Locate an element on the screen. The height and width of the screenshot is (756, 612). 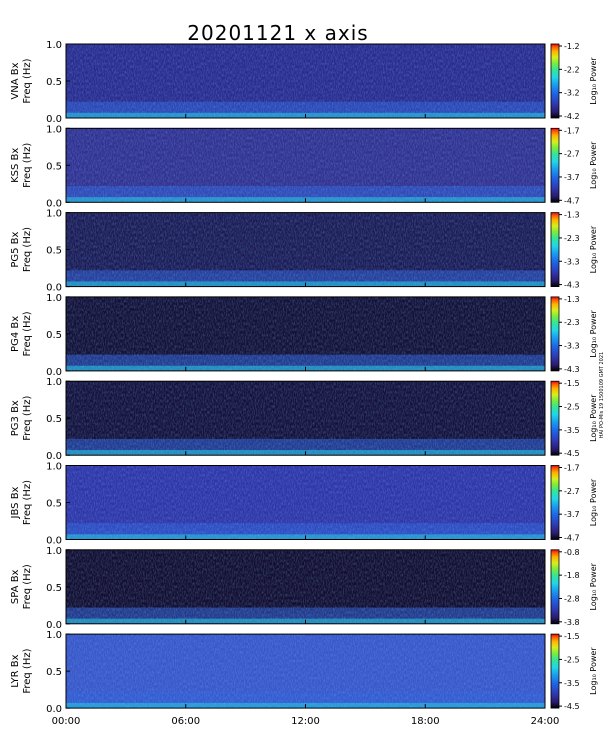
x-tick-label: 18:00 is located at coordinates (425, 721).